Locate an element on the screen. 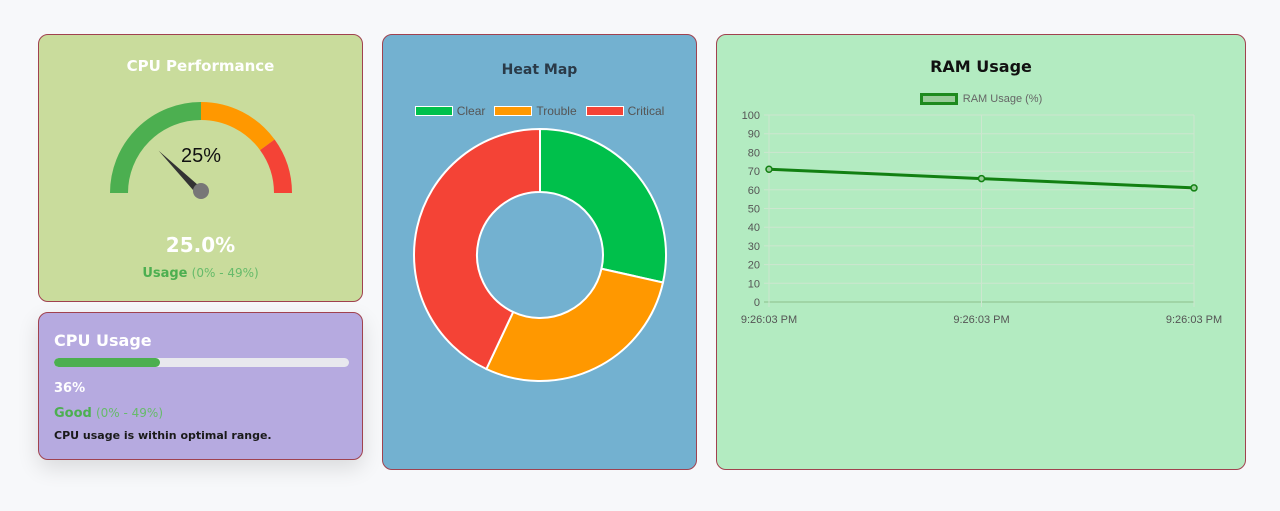 Image resolution: width=1280 pixels, height=511 pixels. gauge-label: 25% is located at coordinates (201, 156).